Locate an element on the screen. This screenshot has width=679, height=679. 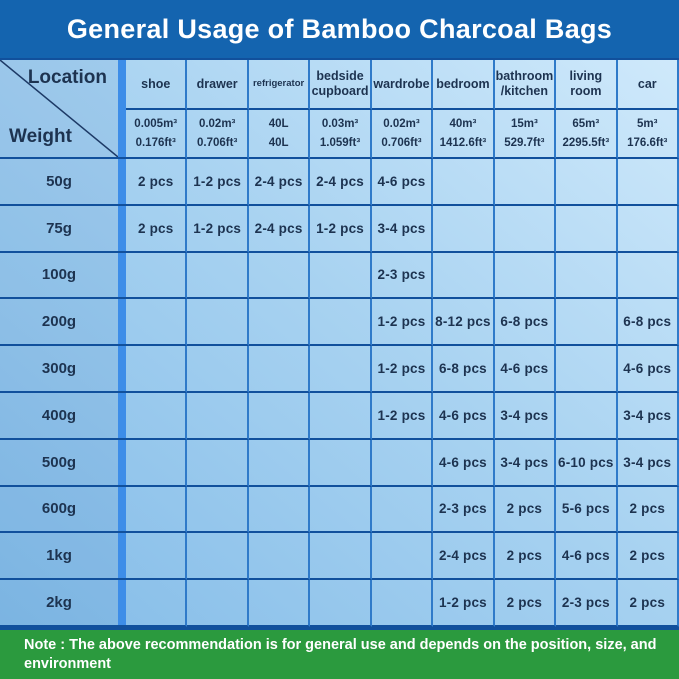
column-header-bathroom-kitchen: bathroom /kitchen is located at coordinates (525, 85).